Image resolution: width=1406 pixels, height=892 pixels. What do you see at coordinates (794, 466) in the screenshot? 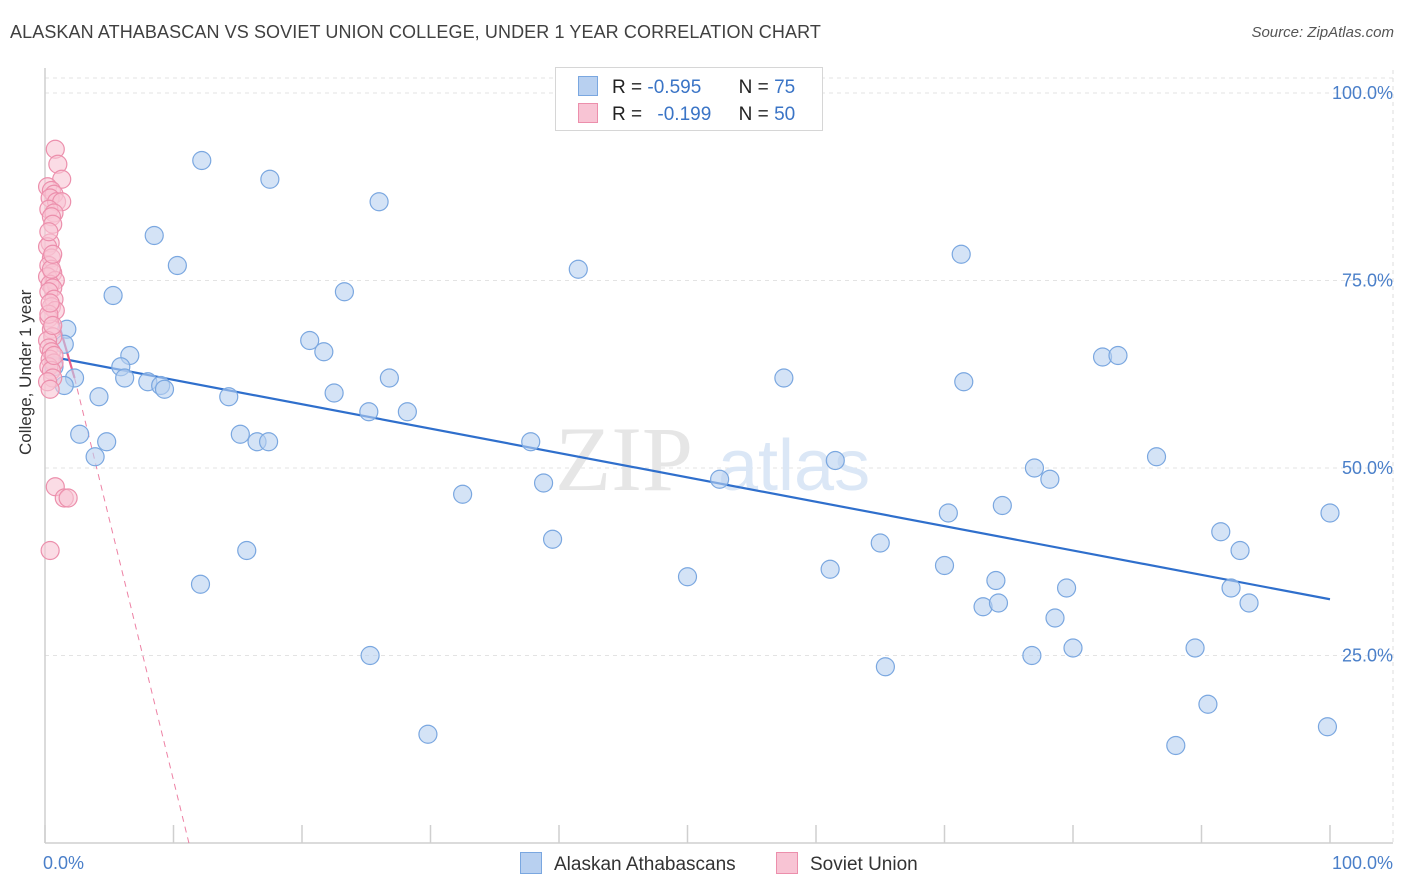
I see `watermark-atlas: atlas` at bounding box center [794, 466].